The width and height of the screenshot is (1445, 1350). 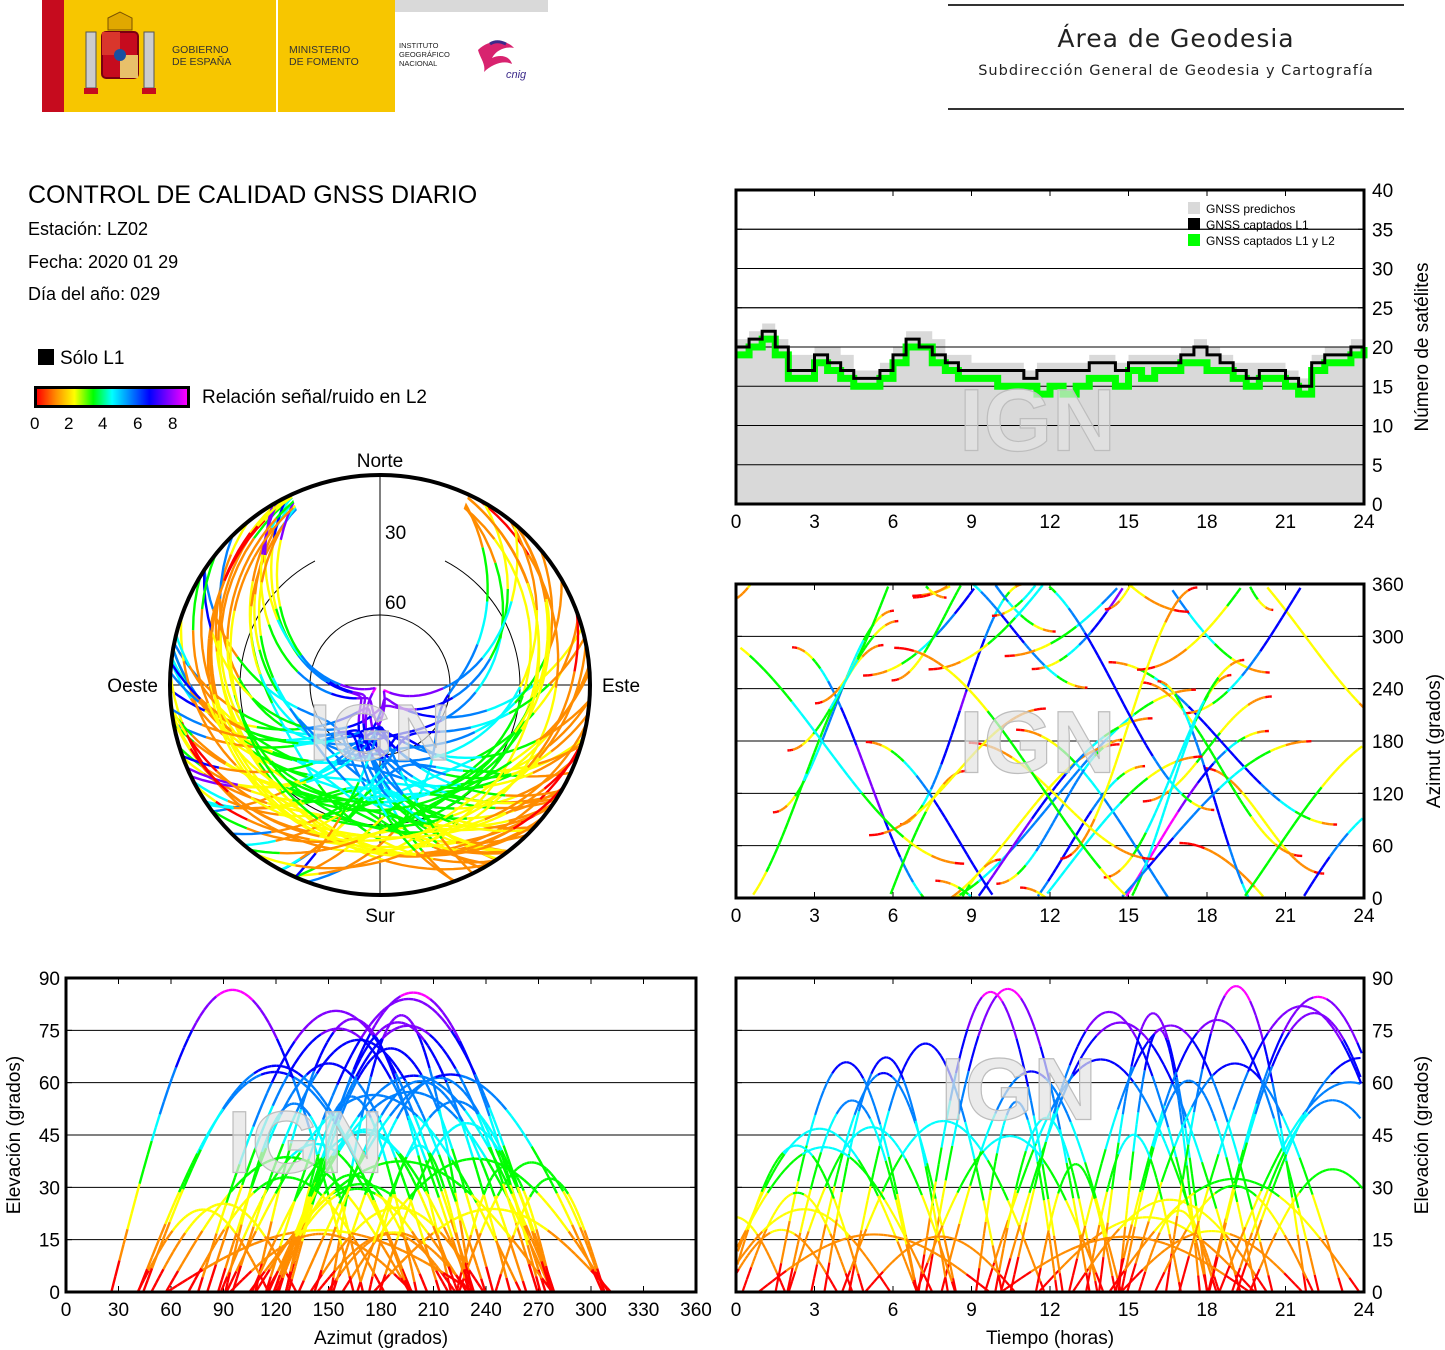 I want to click on x-tick-label: 0, so click(x=736, y=916).